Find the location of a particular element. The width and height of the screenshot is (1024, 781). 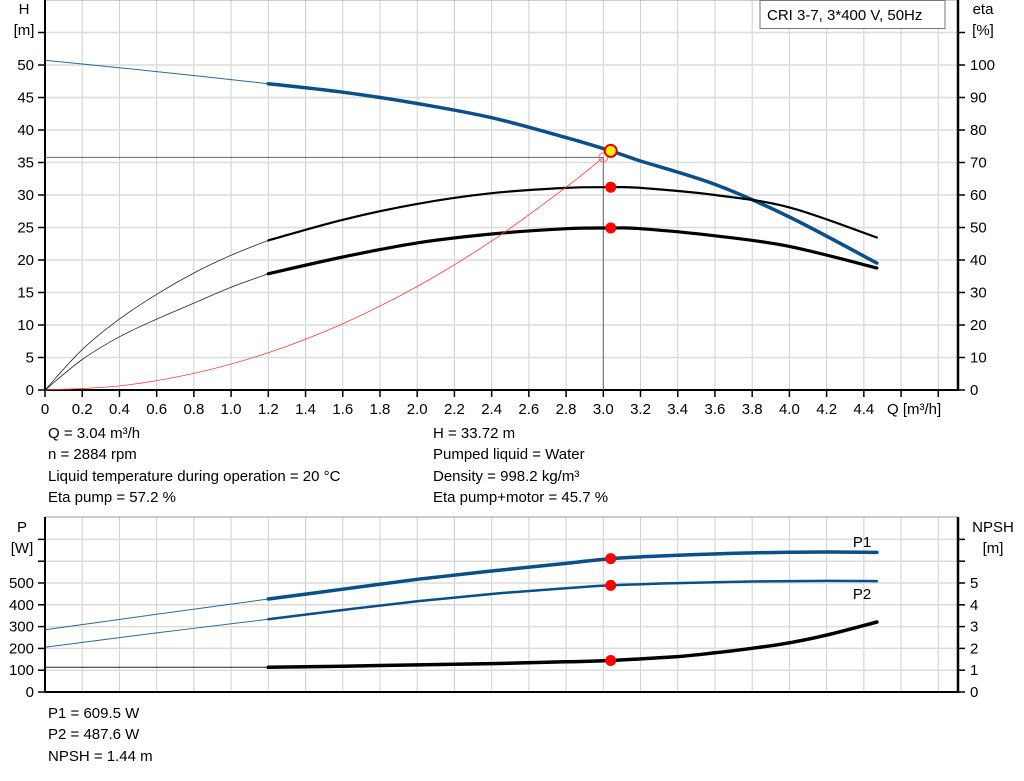

left-axis-name: P is located at coordinates (22, 527).